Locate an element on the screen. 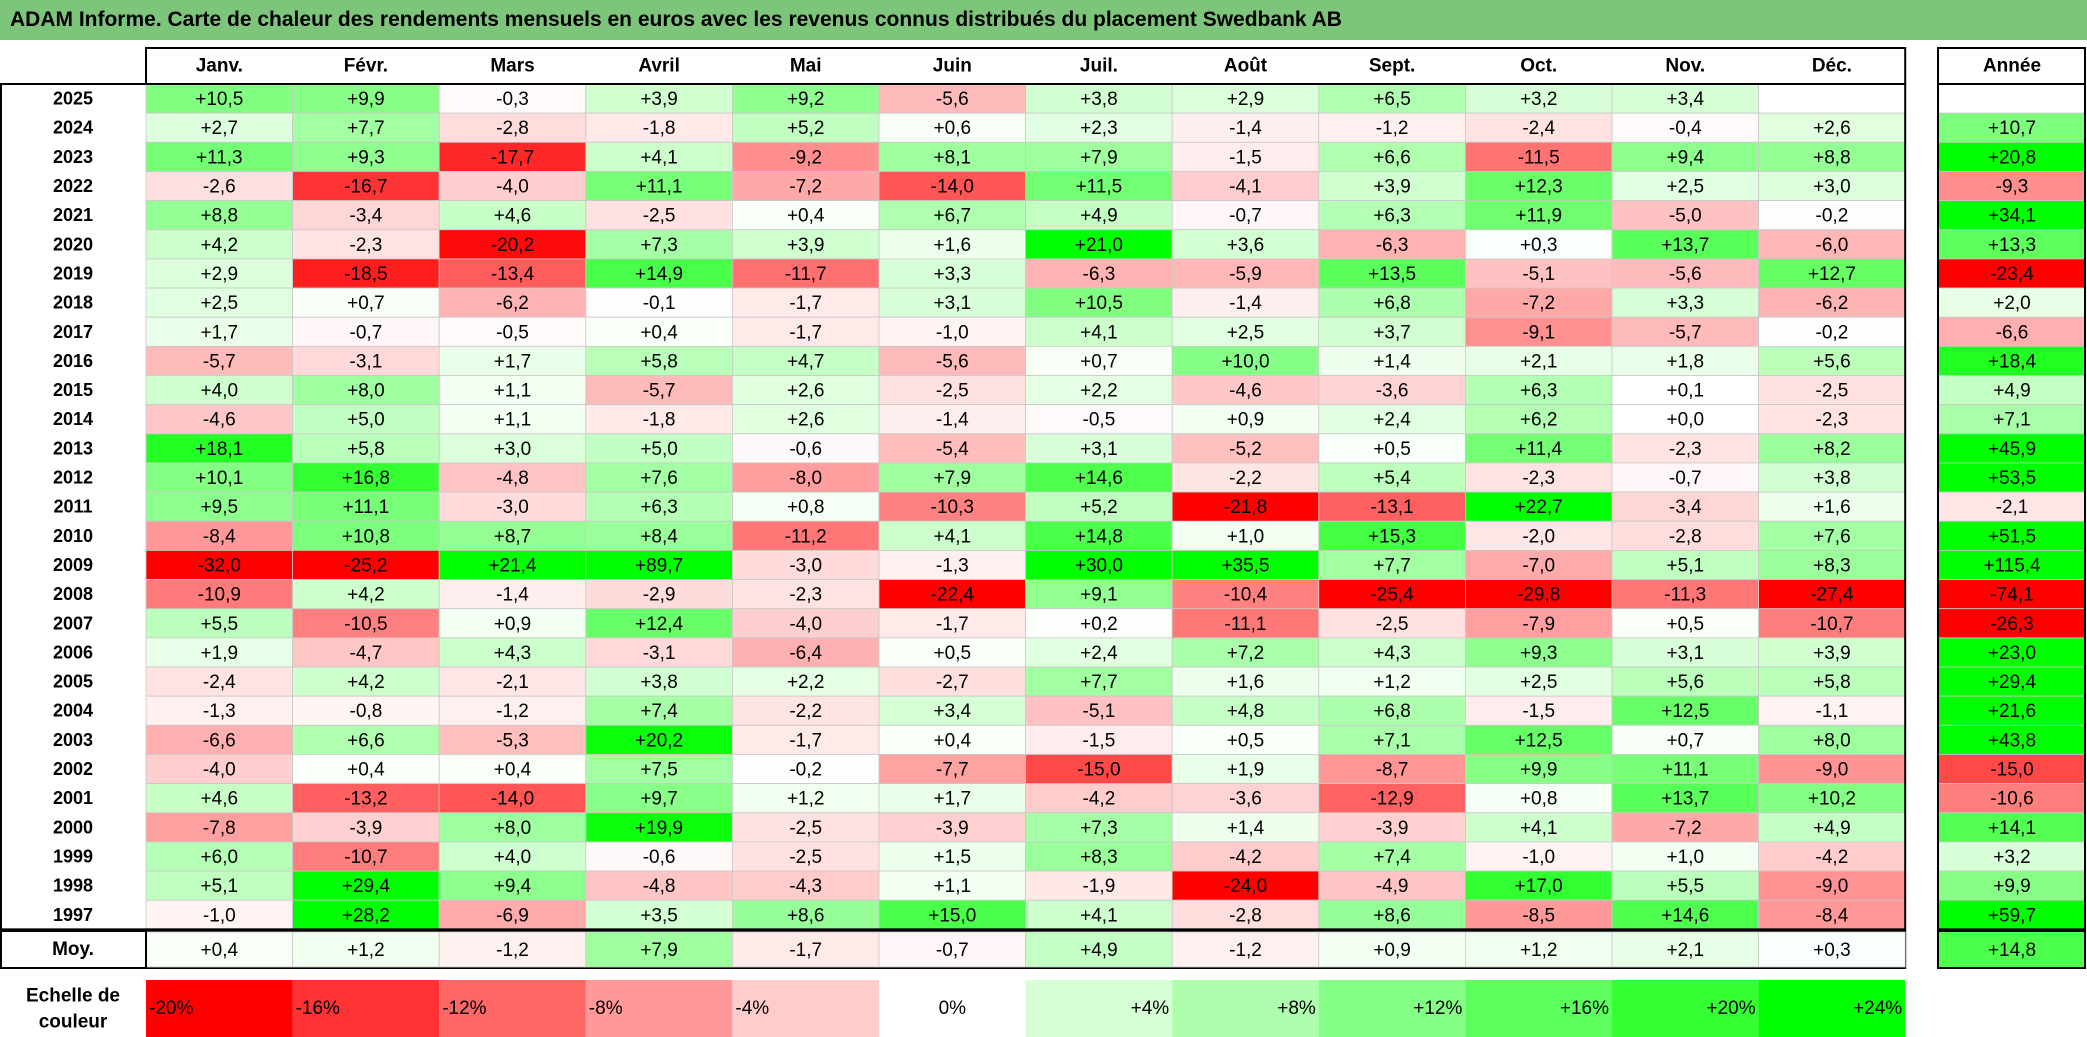 The width and height of the screenshot is (2087, 1037). annual-value: -2,1 is located at coordinates (2012, 507).